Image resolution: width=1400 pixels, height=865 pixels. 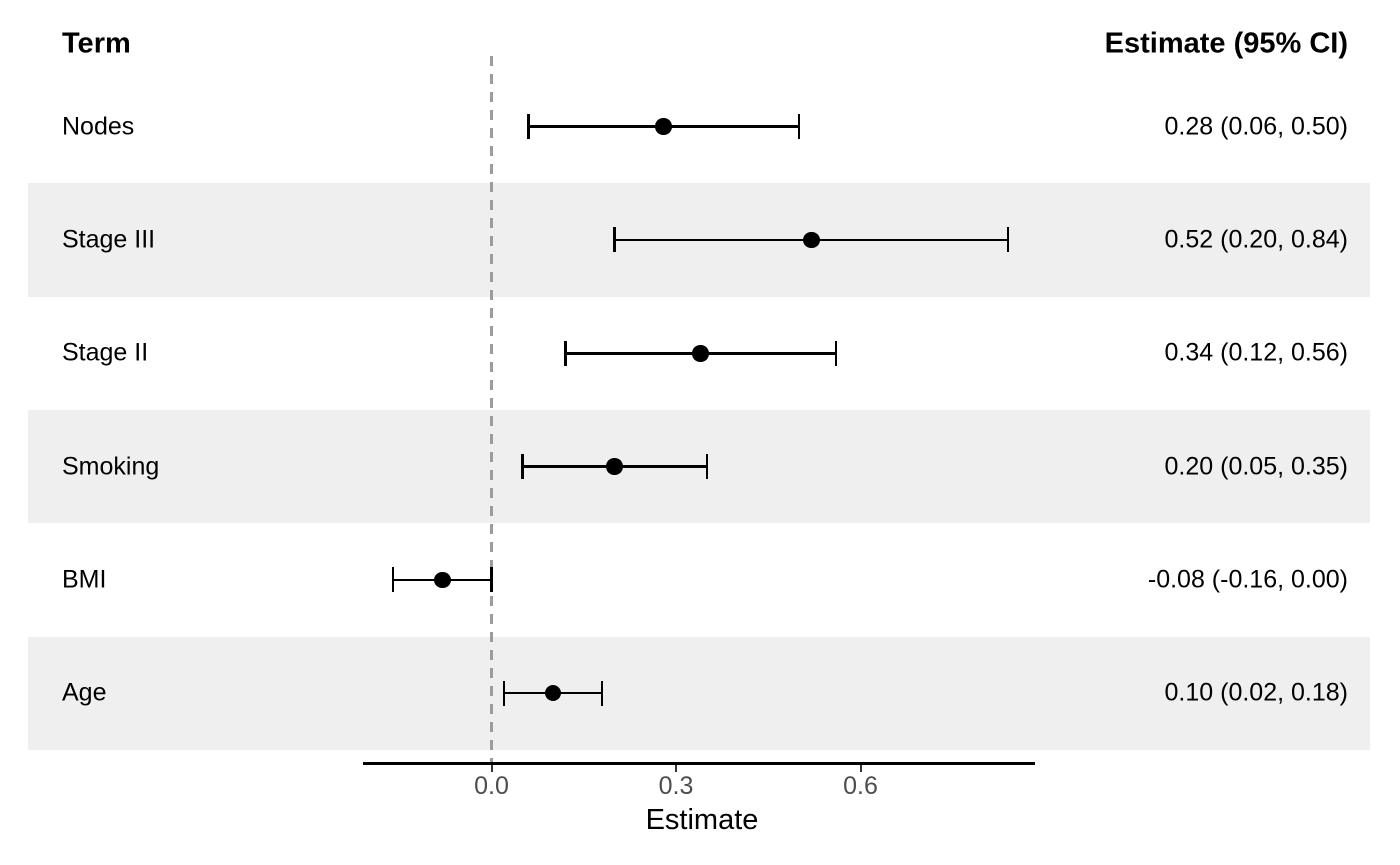 I want to click on estimate-ci-value: 0.52 (0.20, 0.84), so click(x=1256, y=239).